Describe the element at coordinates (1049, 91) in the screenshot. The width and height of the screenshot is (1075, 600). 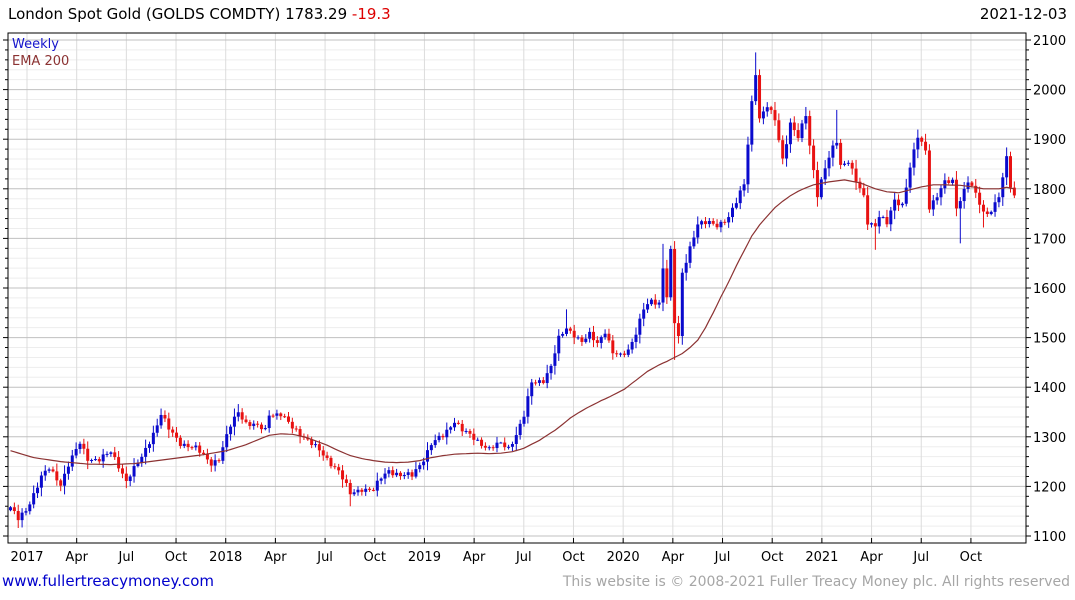
I see `y-tick-label: 2000` at that location.